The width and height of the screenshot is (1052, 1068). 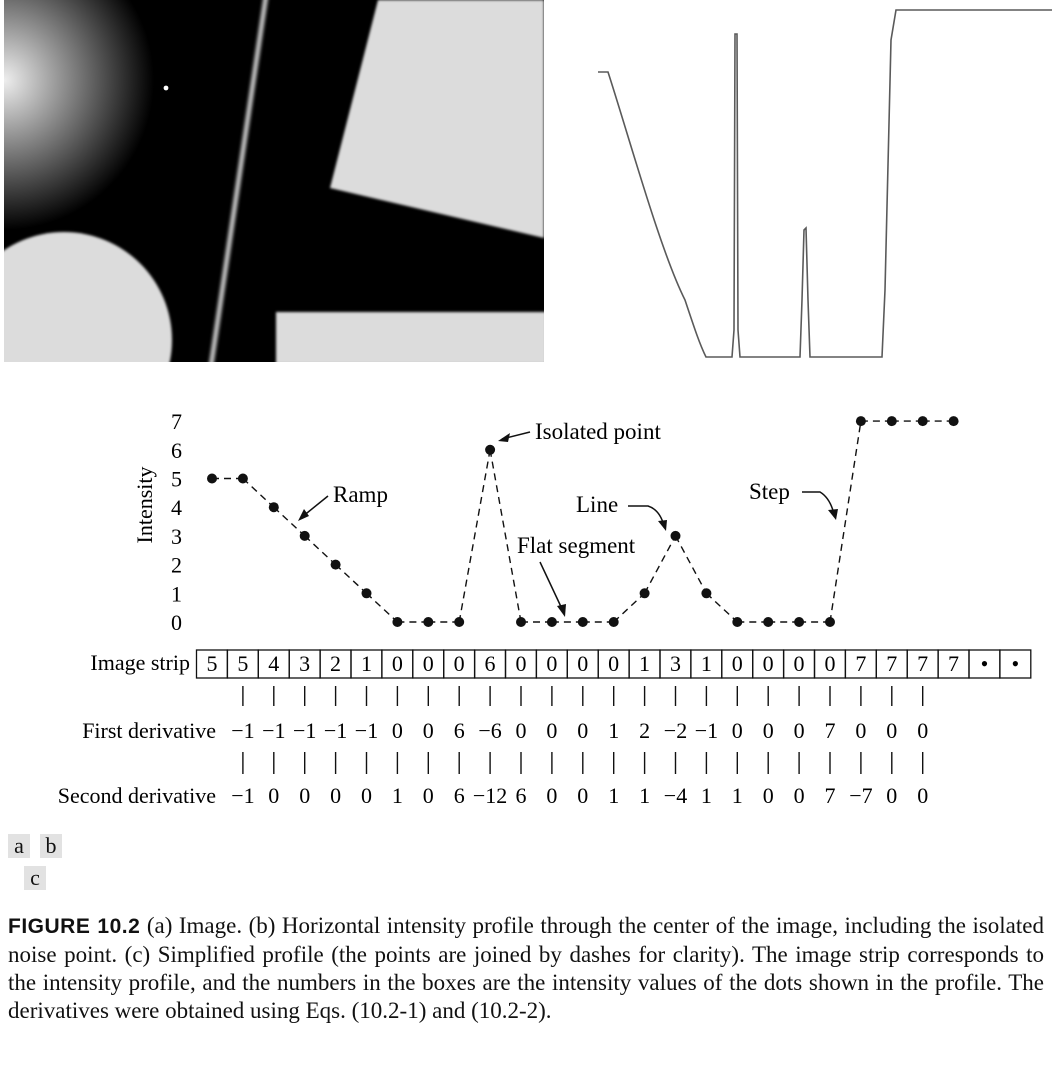 I want to click on y-tick-label: 6, so click(x=176, y=450).